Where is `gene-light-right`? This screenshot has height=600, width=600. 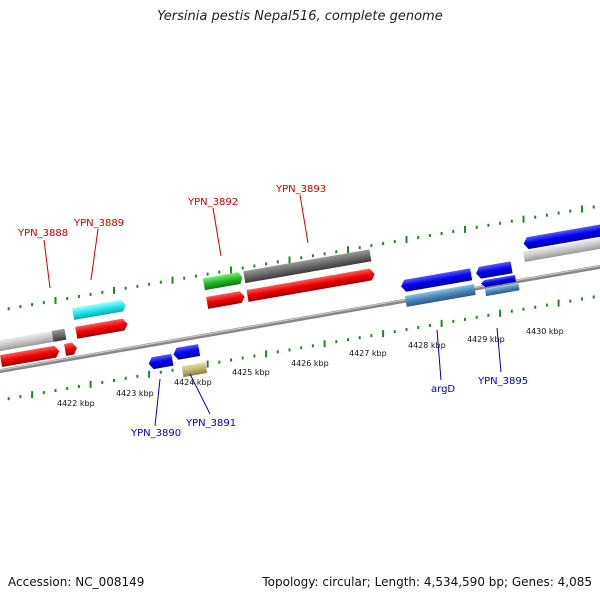 gene-light-right is located at coordinates (561, 247).